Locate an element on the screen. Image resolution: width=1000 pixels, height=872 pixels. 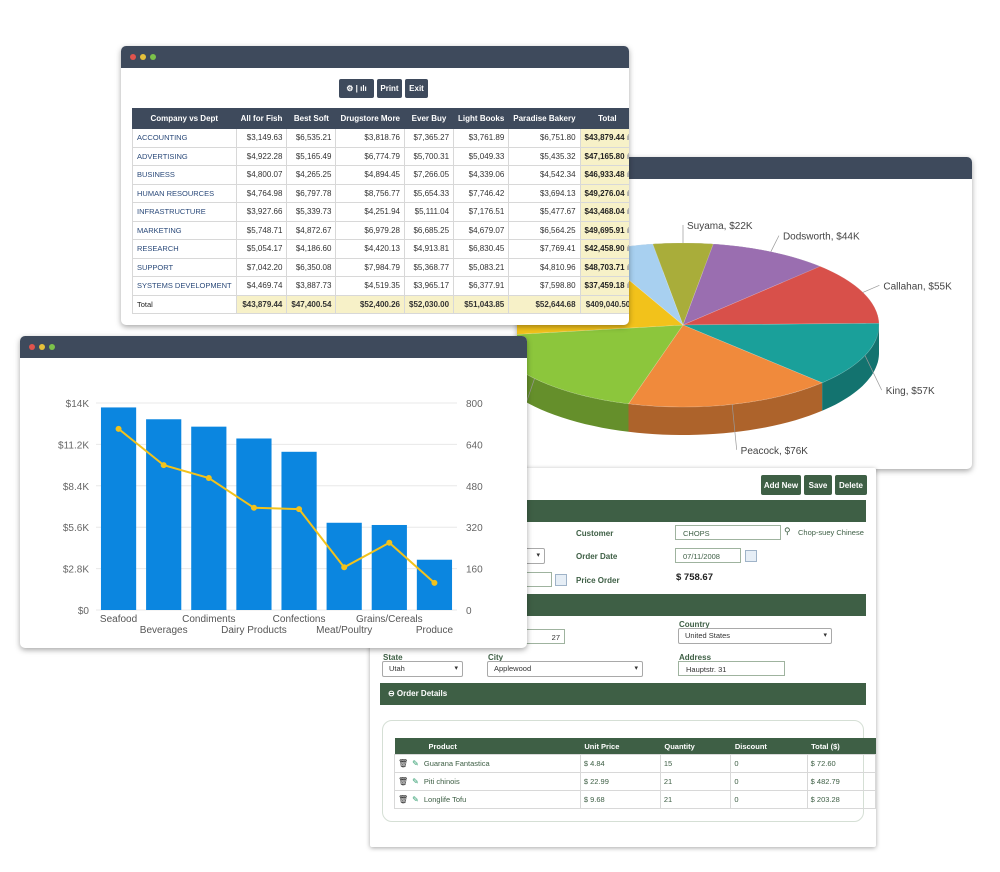
delete-button: Delete is located at coordinates (851, 485).